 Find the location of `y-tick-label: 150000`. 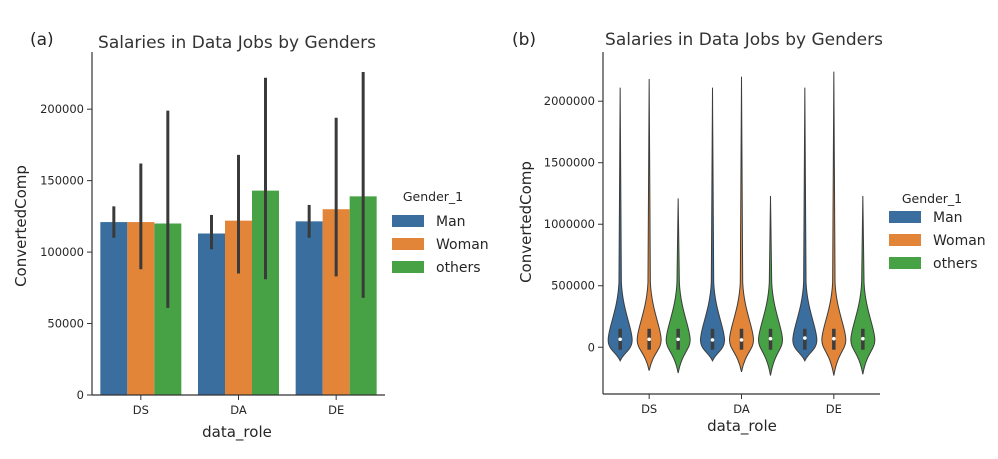

y-tick-label: 150000 is located at coordinates (62, 181).